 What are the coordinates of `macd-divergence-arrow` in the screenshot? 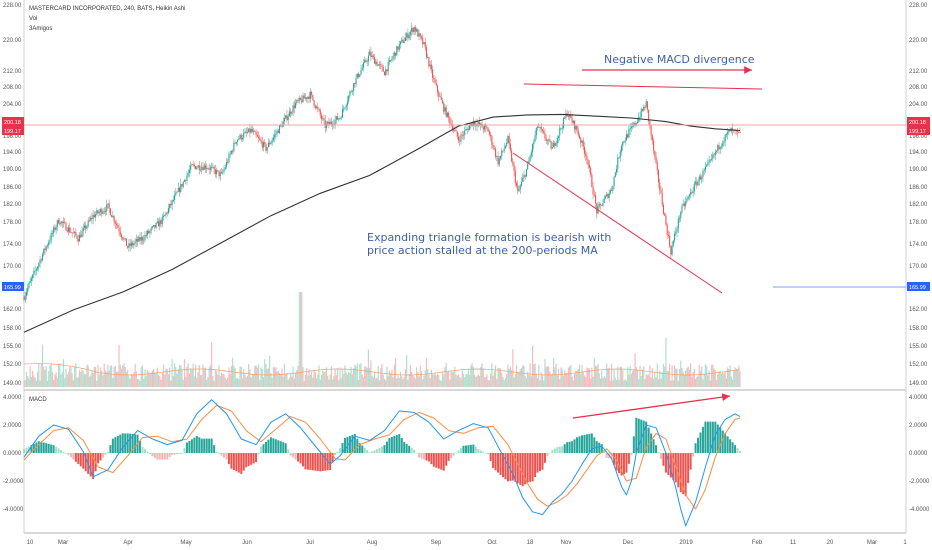 It's located at (651, 406).